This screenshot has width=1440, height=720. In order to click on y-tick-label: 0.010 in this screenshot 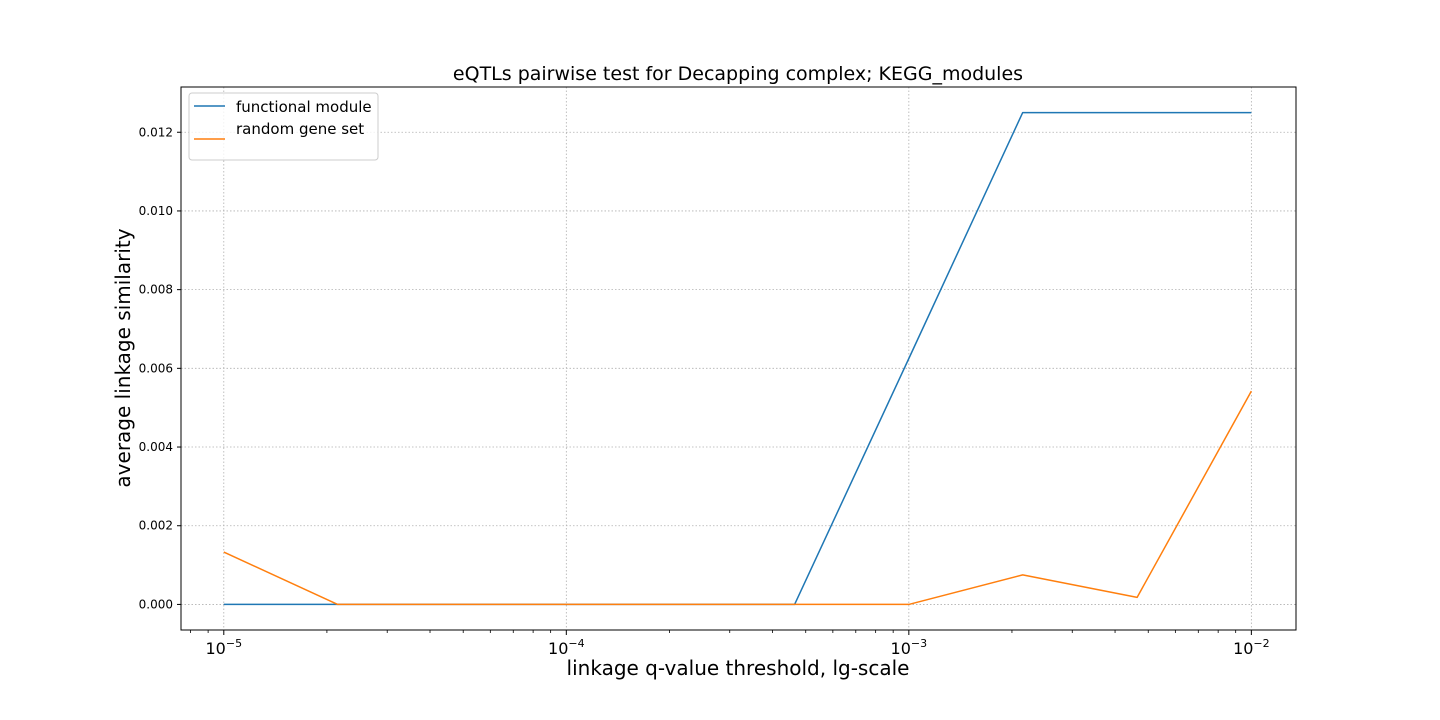, I will do `click(156, 211)`.